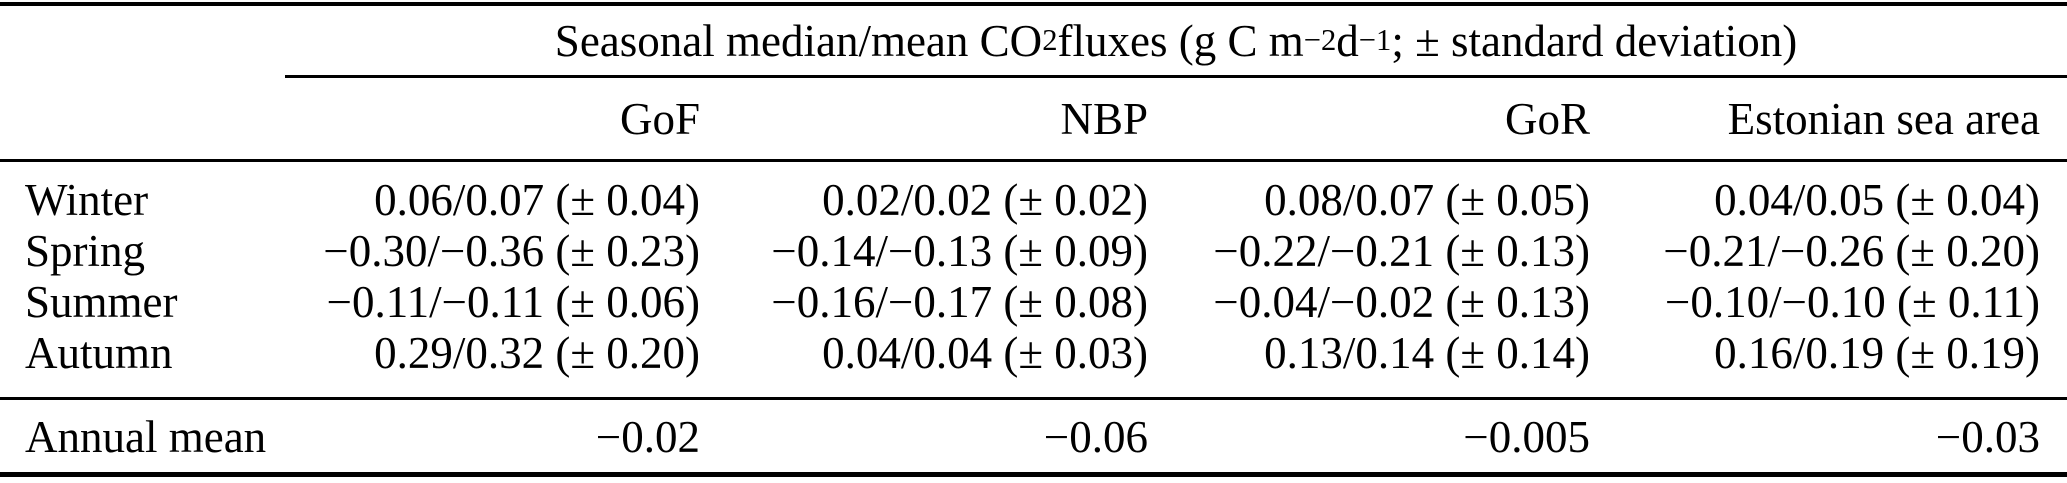  Describe the element at coordinates (1427, 200) in the screenshot. I see `cell-winter-gor: 0.08/0.07 (± 0.05)` at that location.